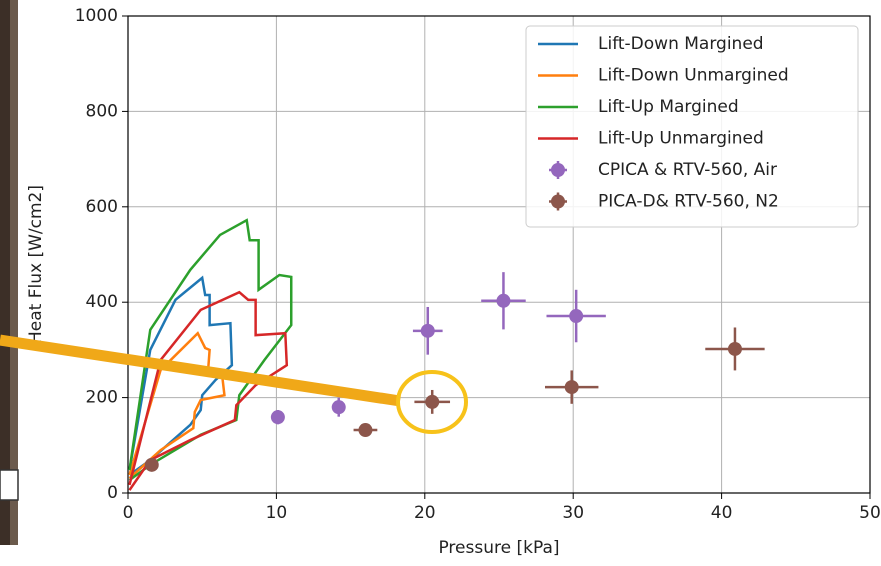 The image size is (881, 566). What do you see at coordinates (425, 513) in the screenshot?
I see `x-tick-label: 20` at bounding box center [425, 513].